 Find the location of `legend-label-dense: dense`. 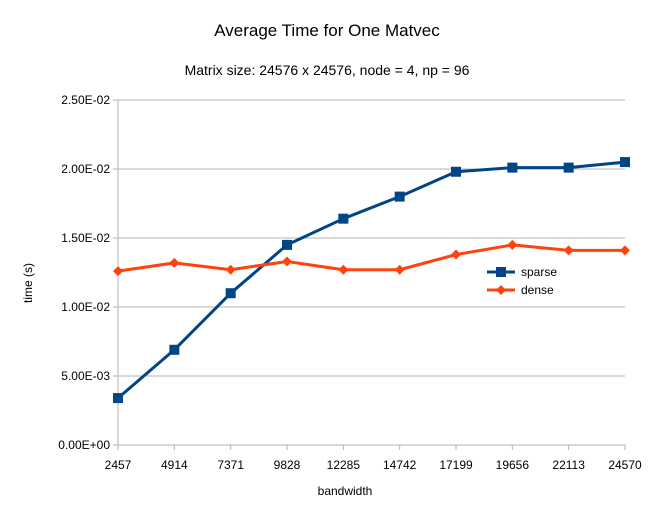

legend-label-dense: dense is located at coordinates (537, 290).